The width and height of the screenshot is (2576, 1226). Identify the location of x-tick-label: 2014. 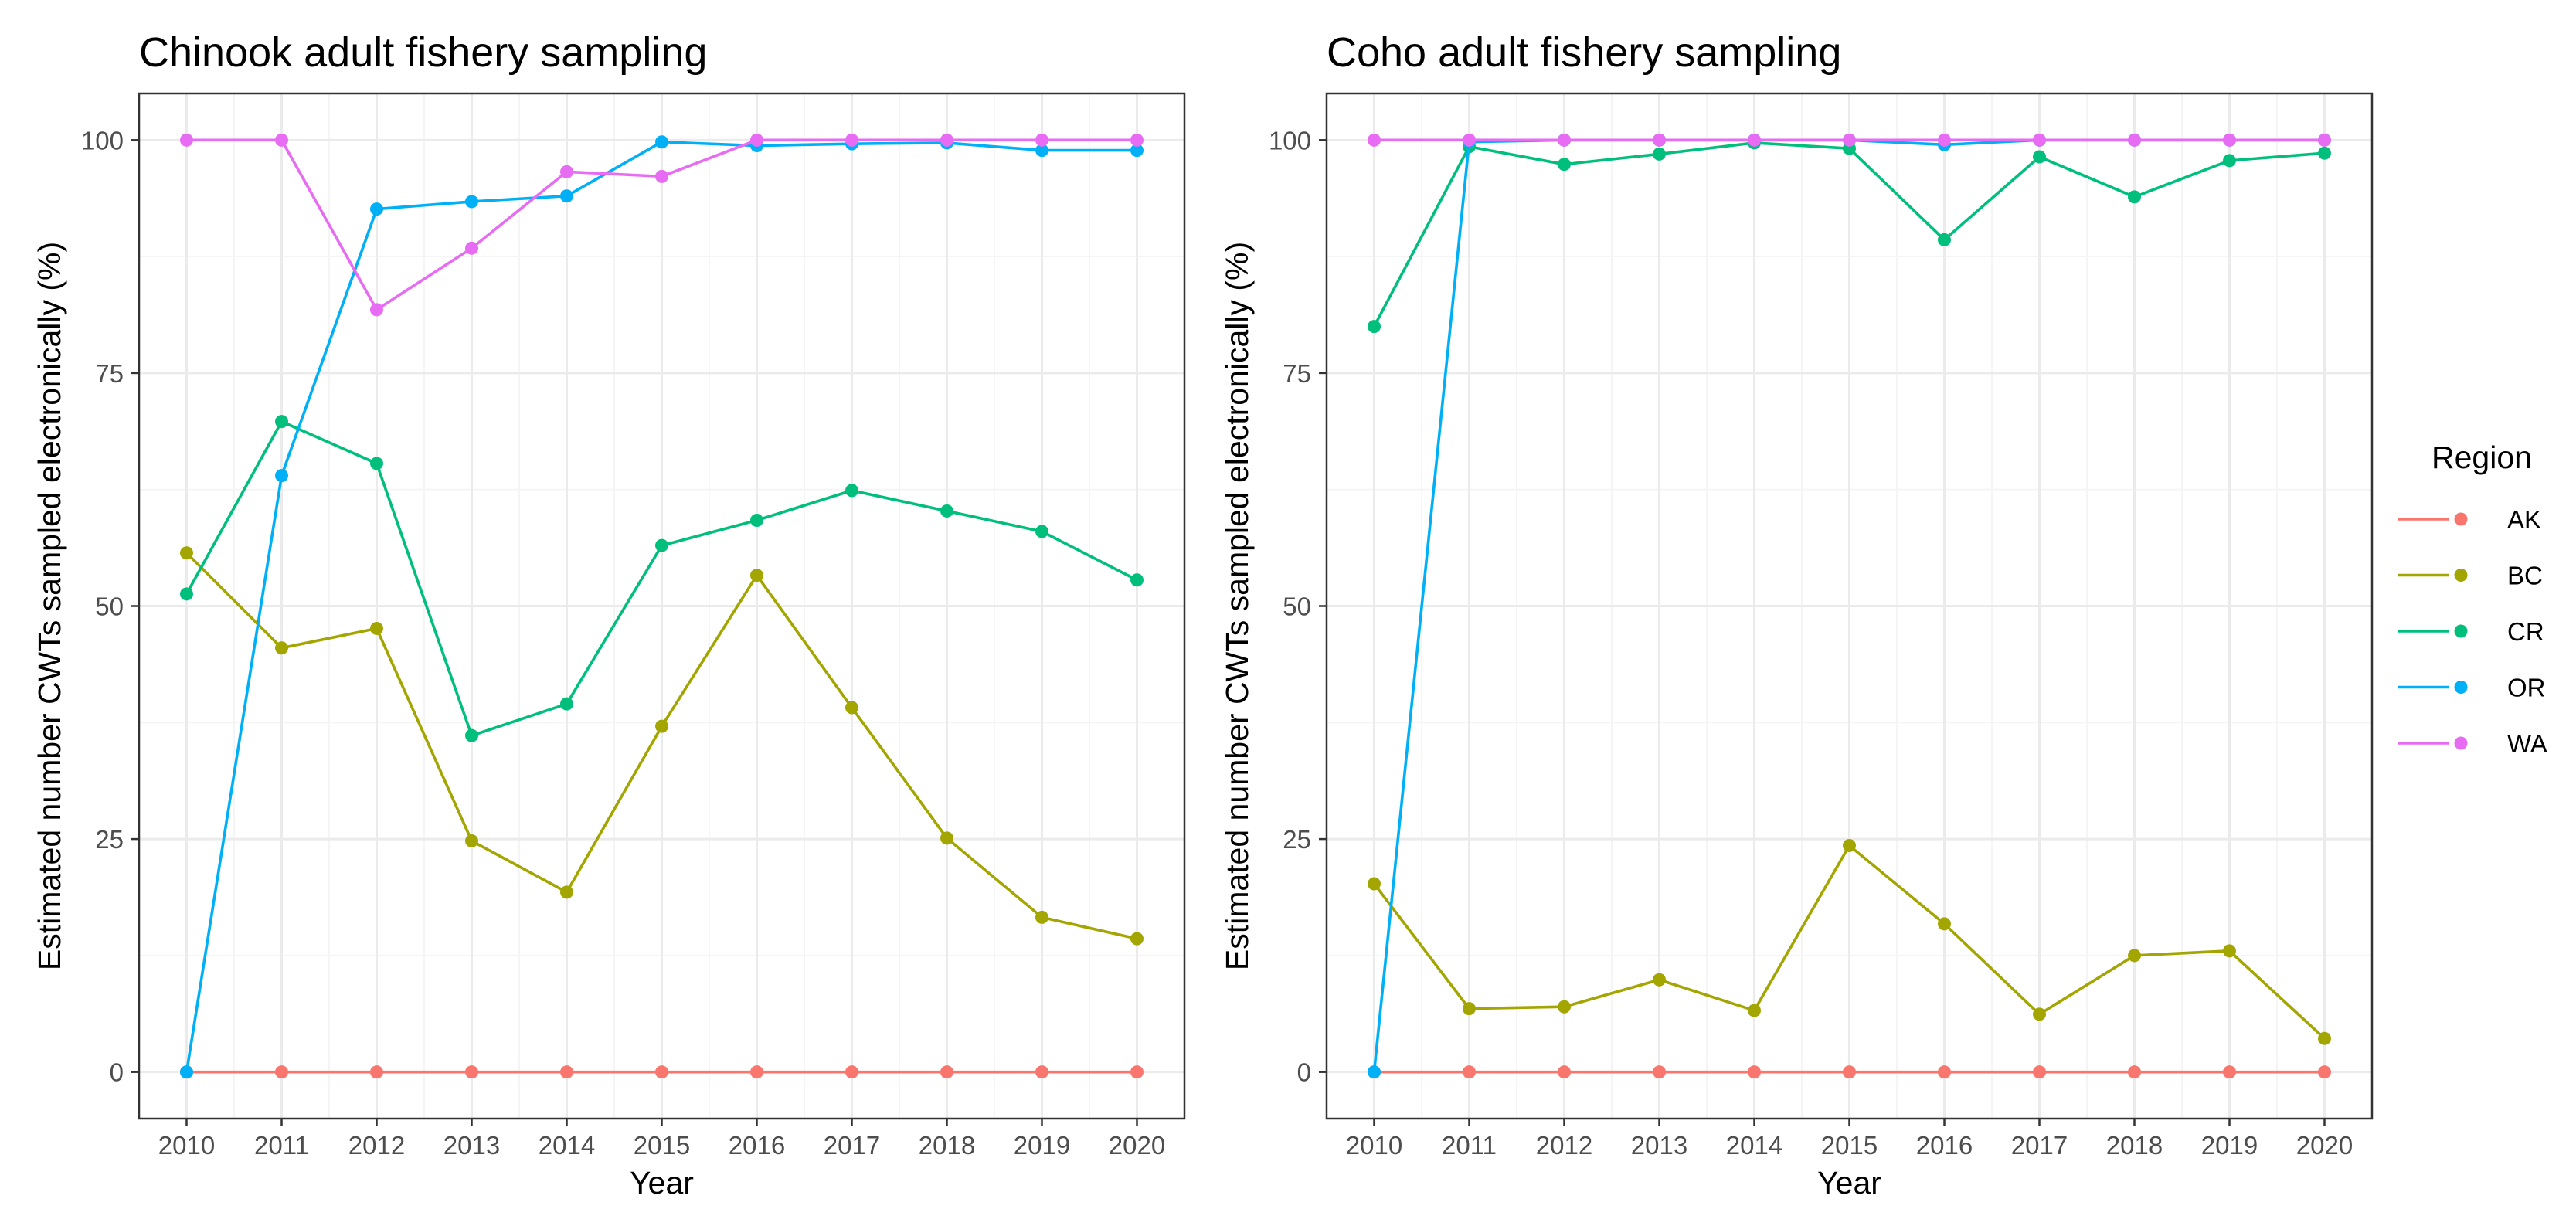
(567, 1145).